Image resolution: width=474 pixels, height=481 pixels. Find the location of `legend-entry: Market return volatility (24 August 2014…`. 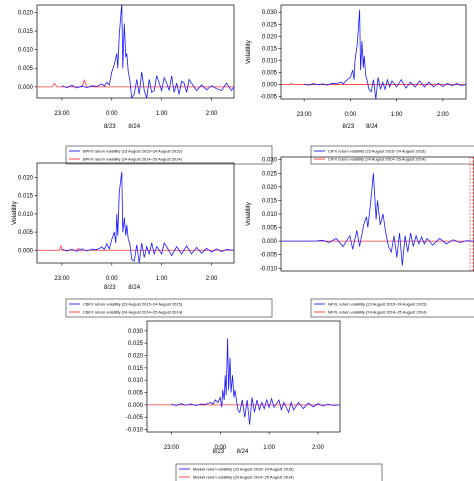

legend-entry: Market return volatility (24 August 2014… is located at coordinates (243, 477).